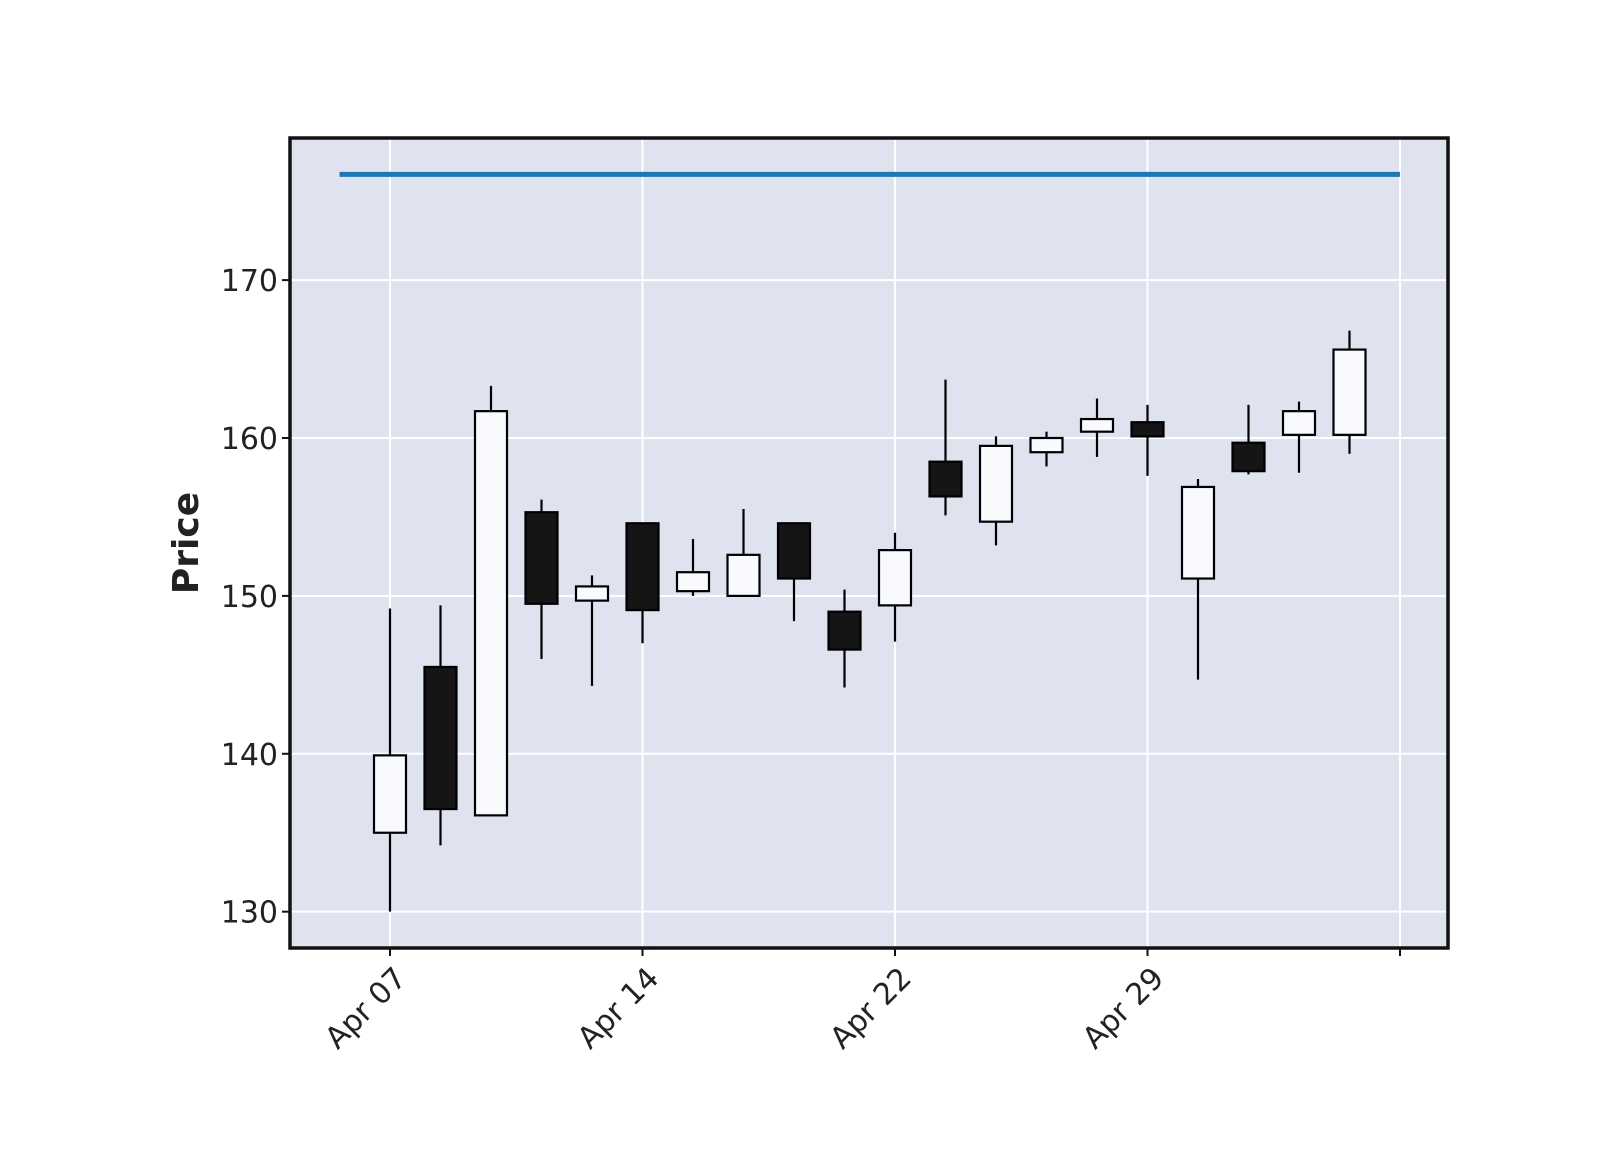 This screenshot has height=1155, width=1600. Describe the element at coordinates (249, 281) in the screenshot. I see `y-tick-label: 170` at that location.